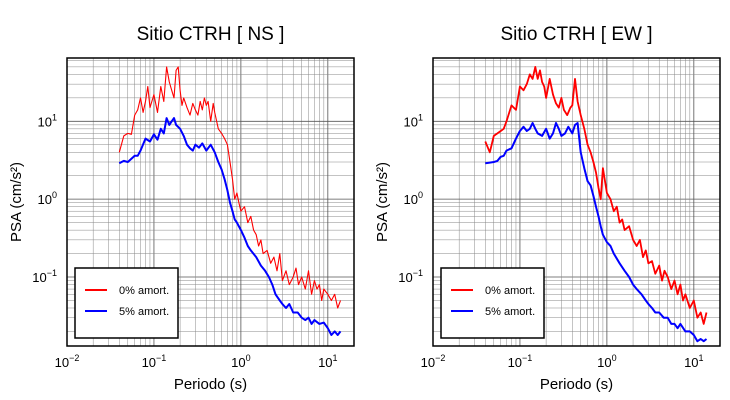 The height and width of the screenshot is (400, 730). Describe the element at coordinates (211, 34) in the screenshot. I see `chart-title: Sitio CTRH [ NS ]` at that location.